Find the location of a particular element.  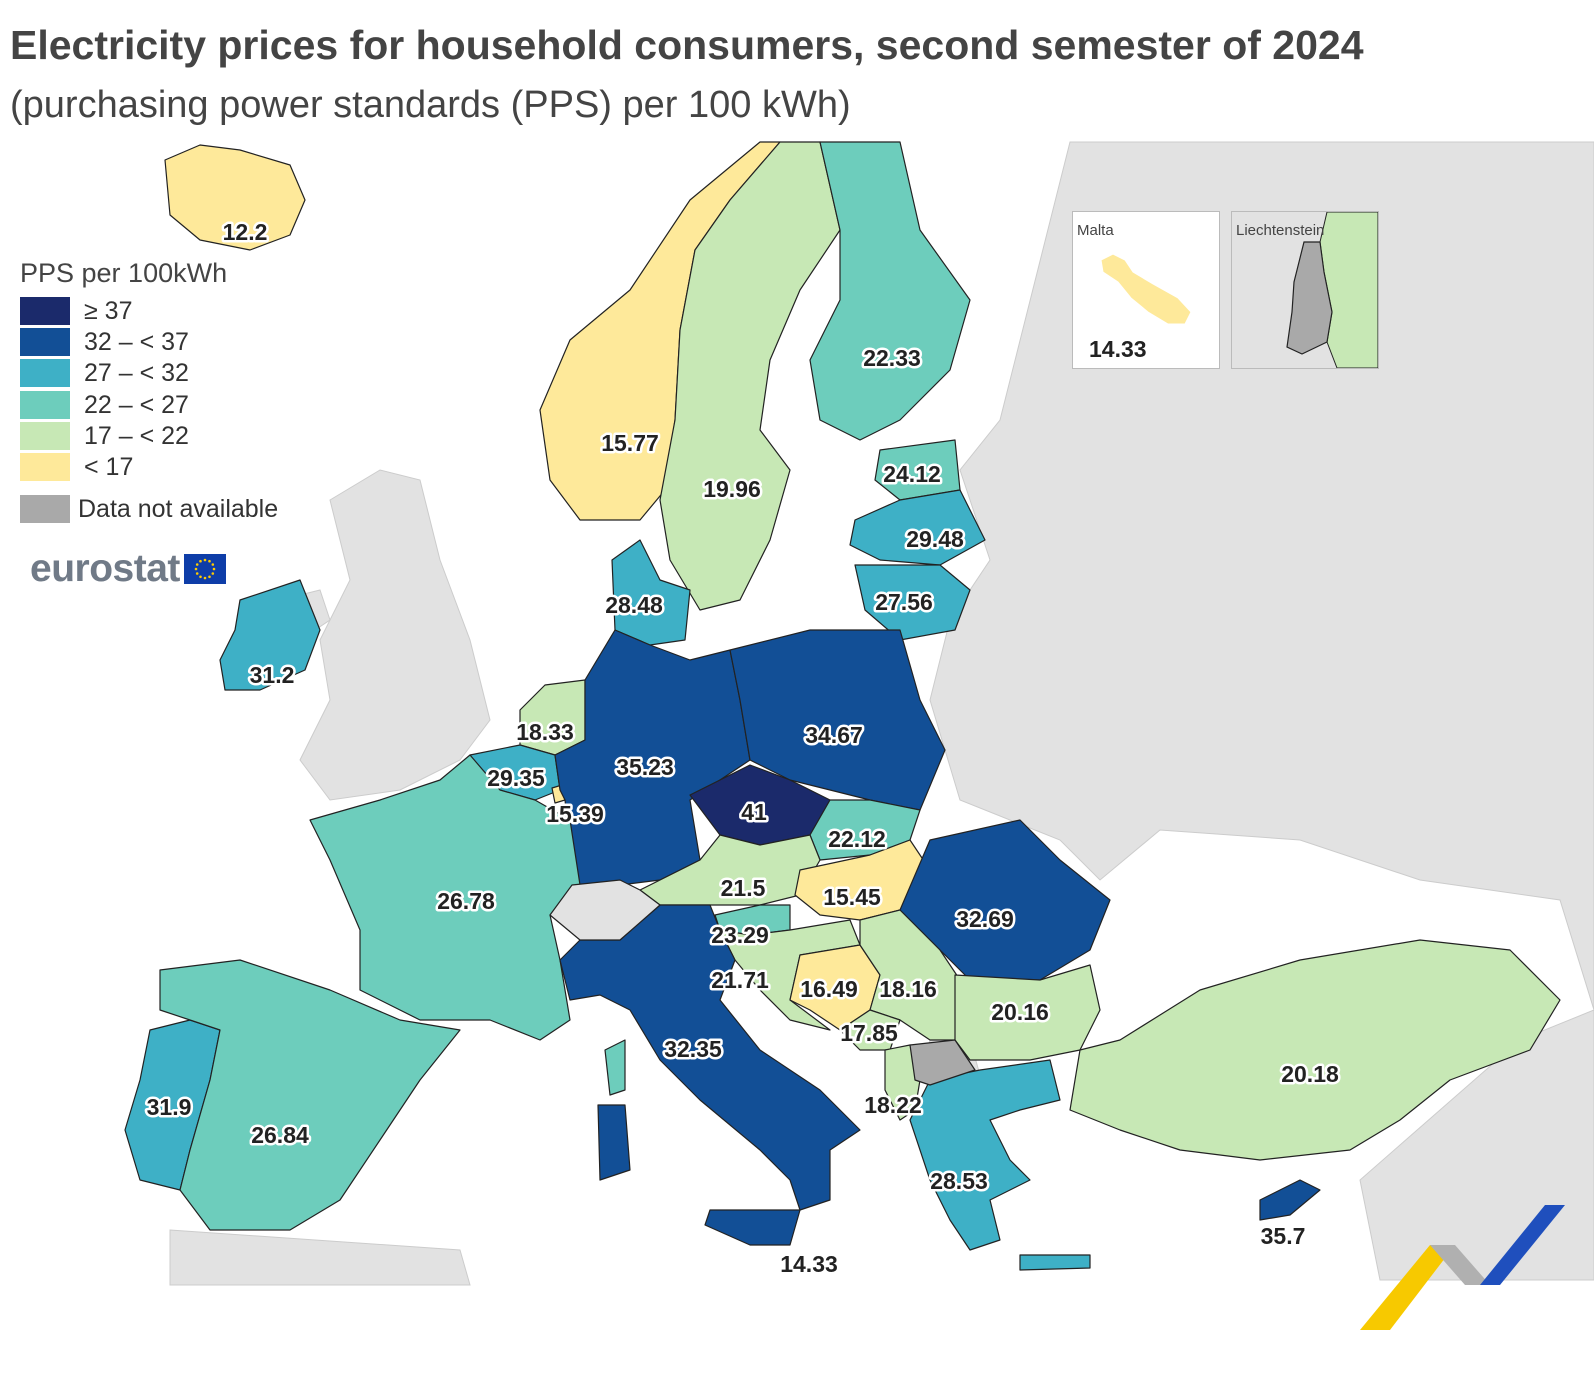

country-latvia is located at coordinates (917, 527).